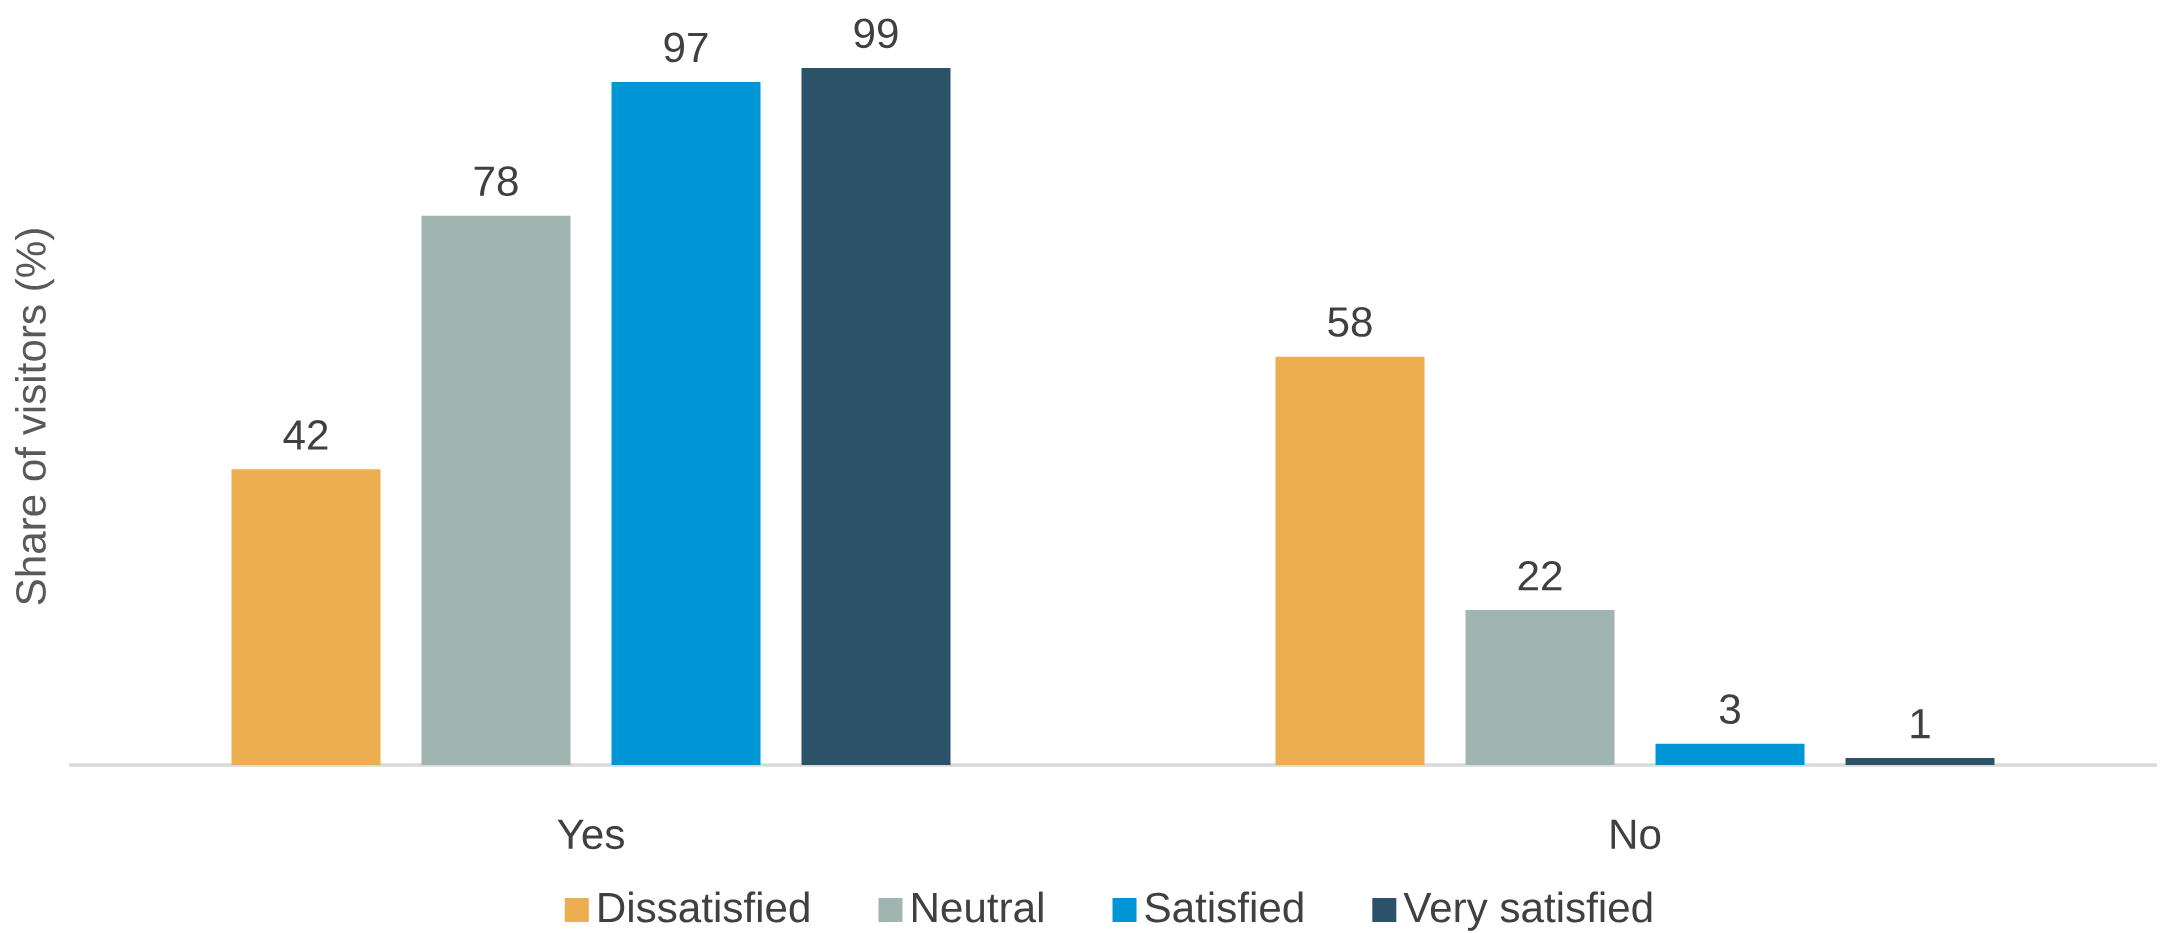 Image resolution: width=2162 pixels, height=933 pixels. Describe the element at coordinates (1527, 911) in the screenshot. I see `legend-label: Very satisfied` at that location.